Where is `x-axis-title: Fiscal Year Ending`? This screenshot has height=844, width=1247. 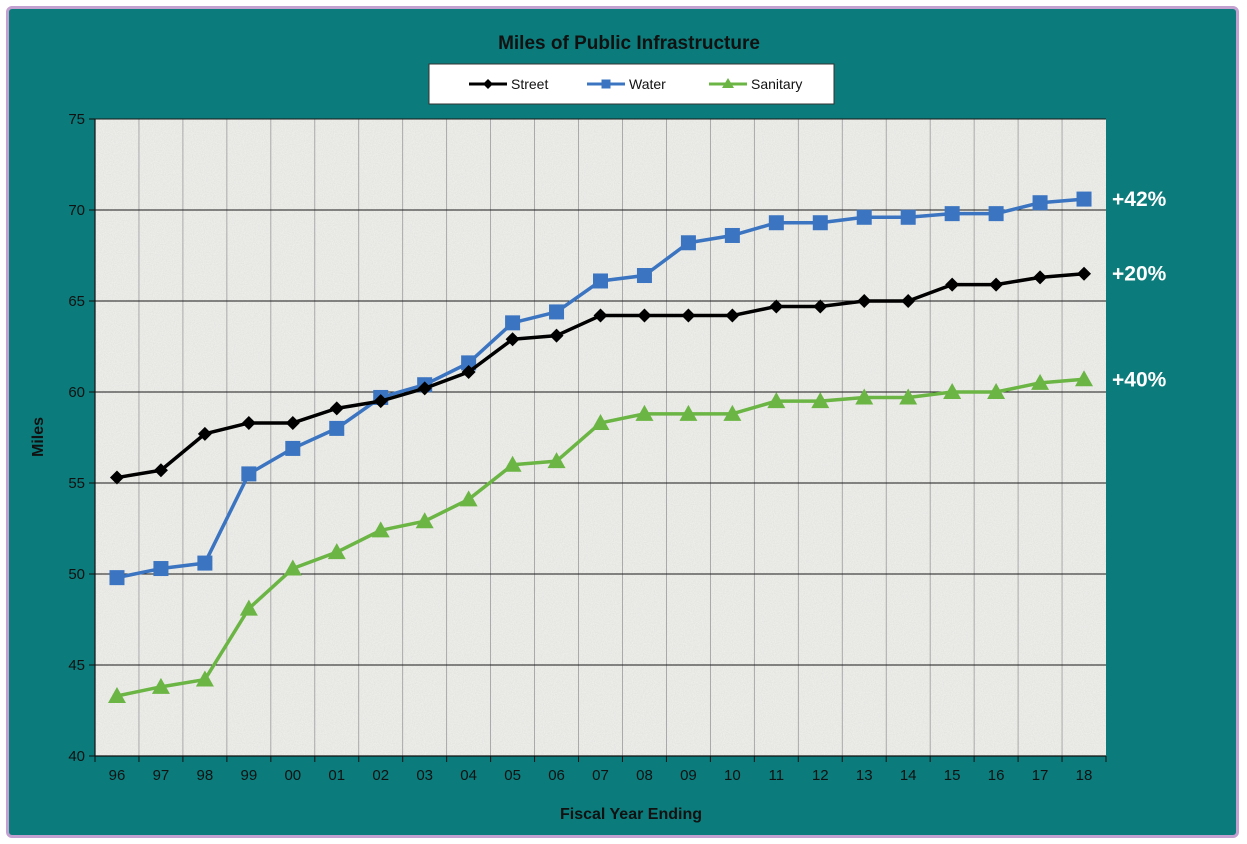 x-axis-title: Fiscal Year Ending is located at coordinates (631, 814).